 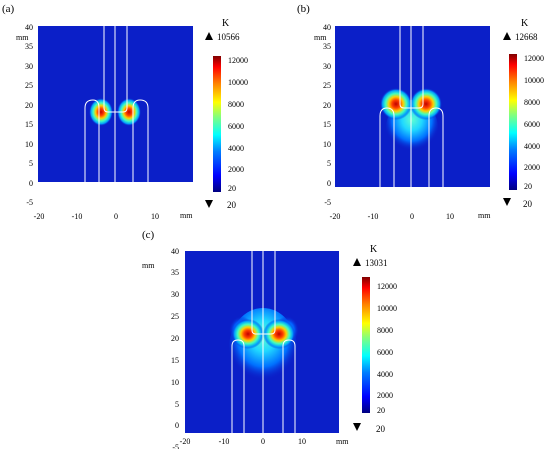 What do you see at coordinates (412, 216) in the screenshot?
I see `x-tick: 0` at bounding box center [412, 216].